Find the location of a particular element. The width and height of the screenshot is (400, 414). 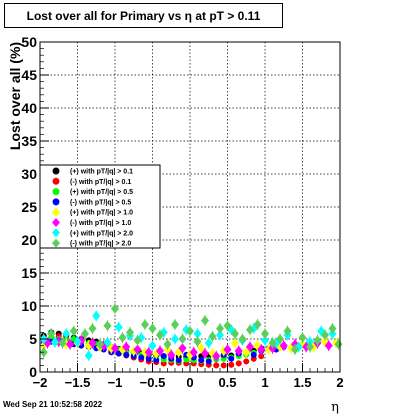

y-tick-label: 5 is located at coordinates (33, 339).